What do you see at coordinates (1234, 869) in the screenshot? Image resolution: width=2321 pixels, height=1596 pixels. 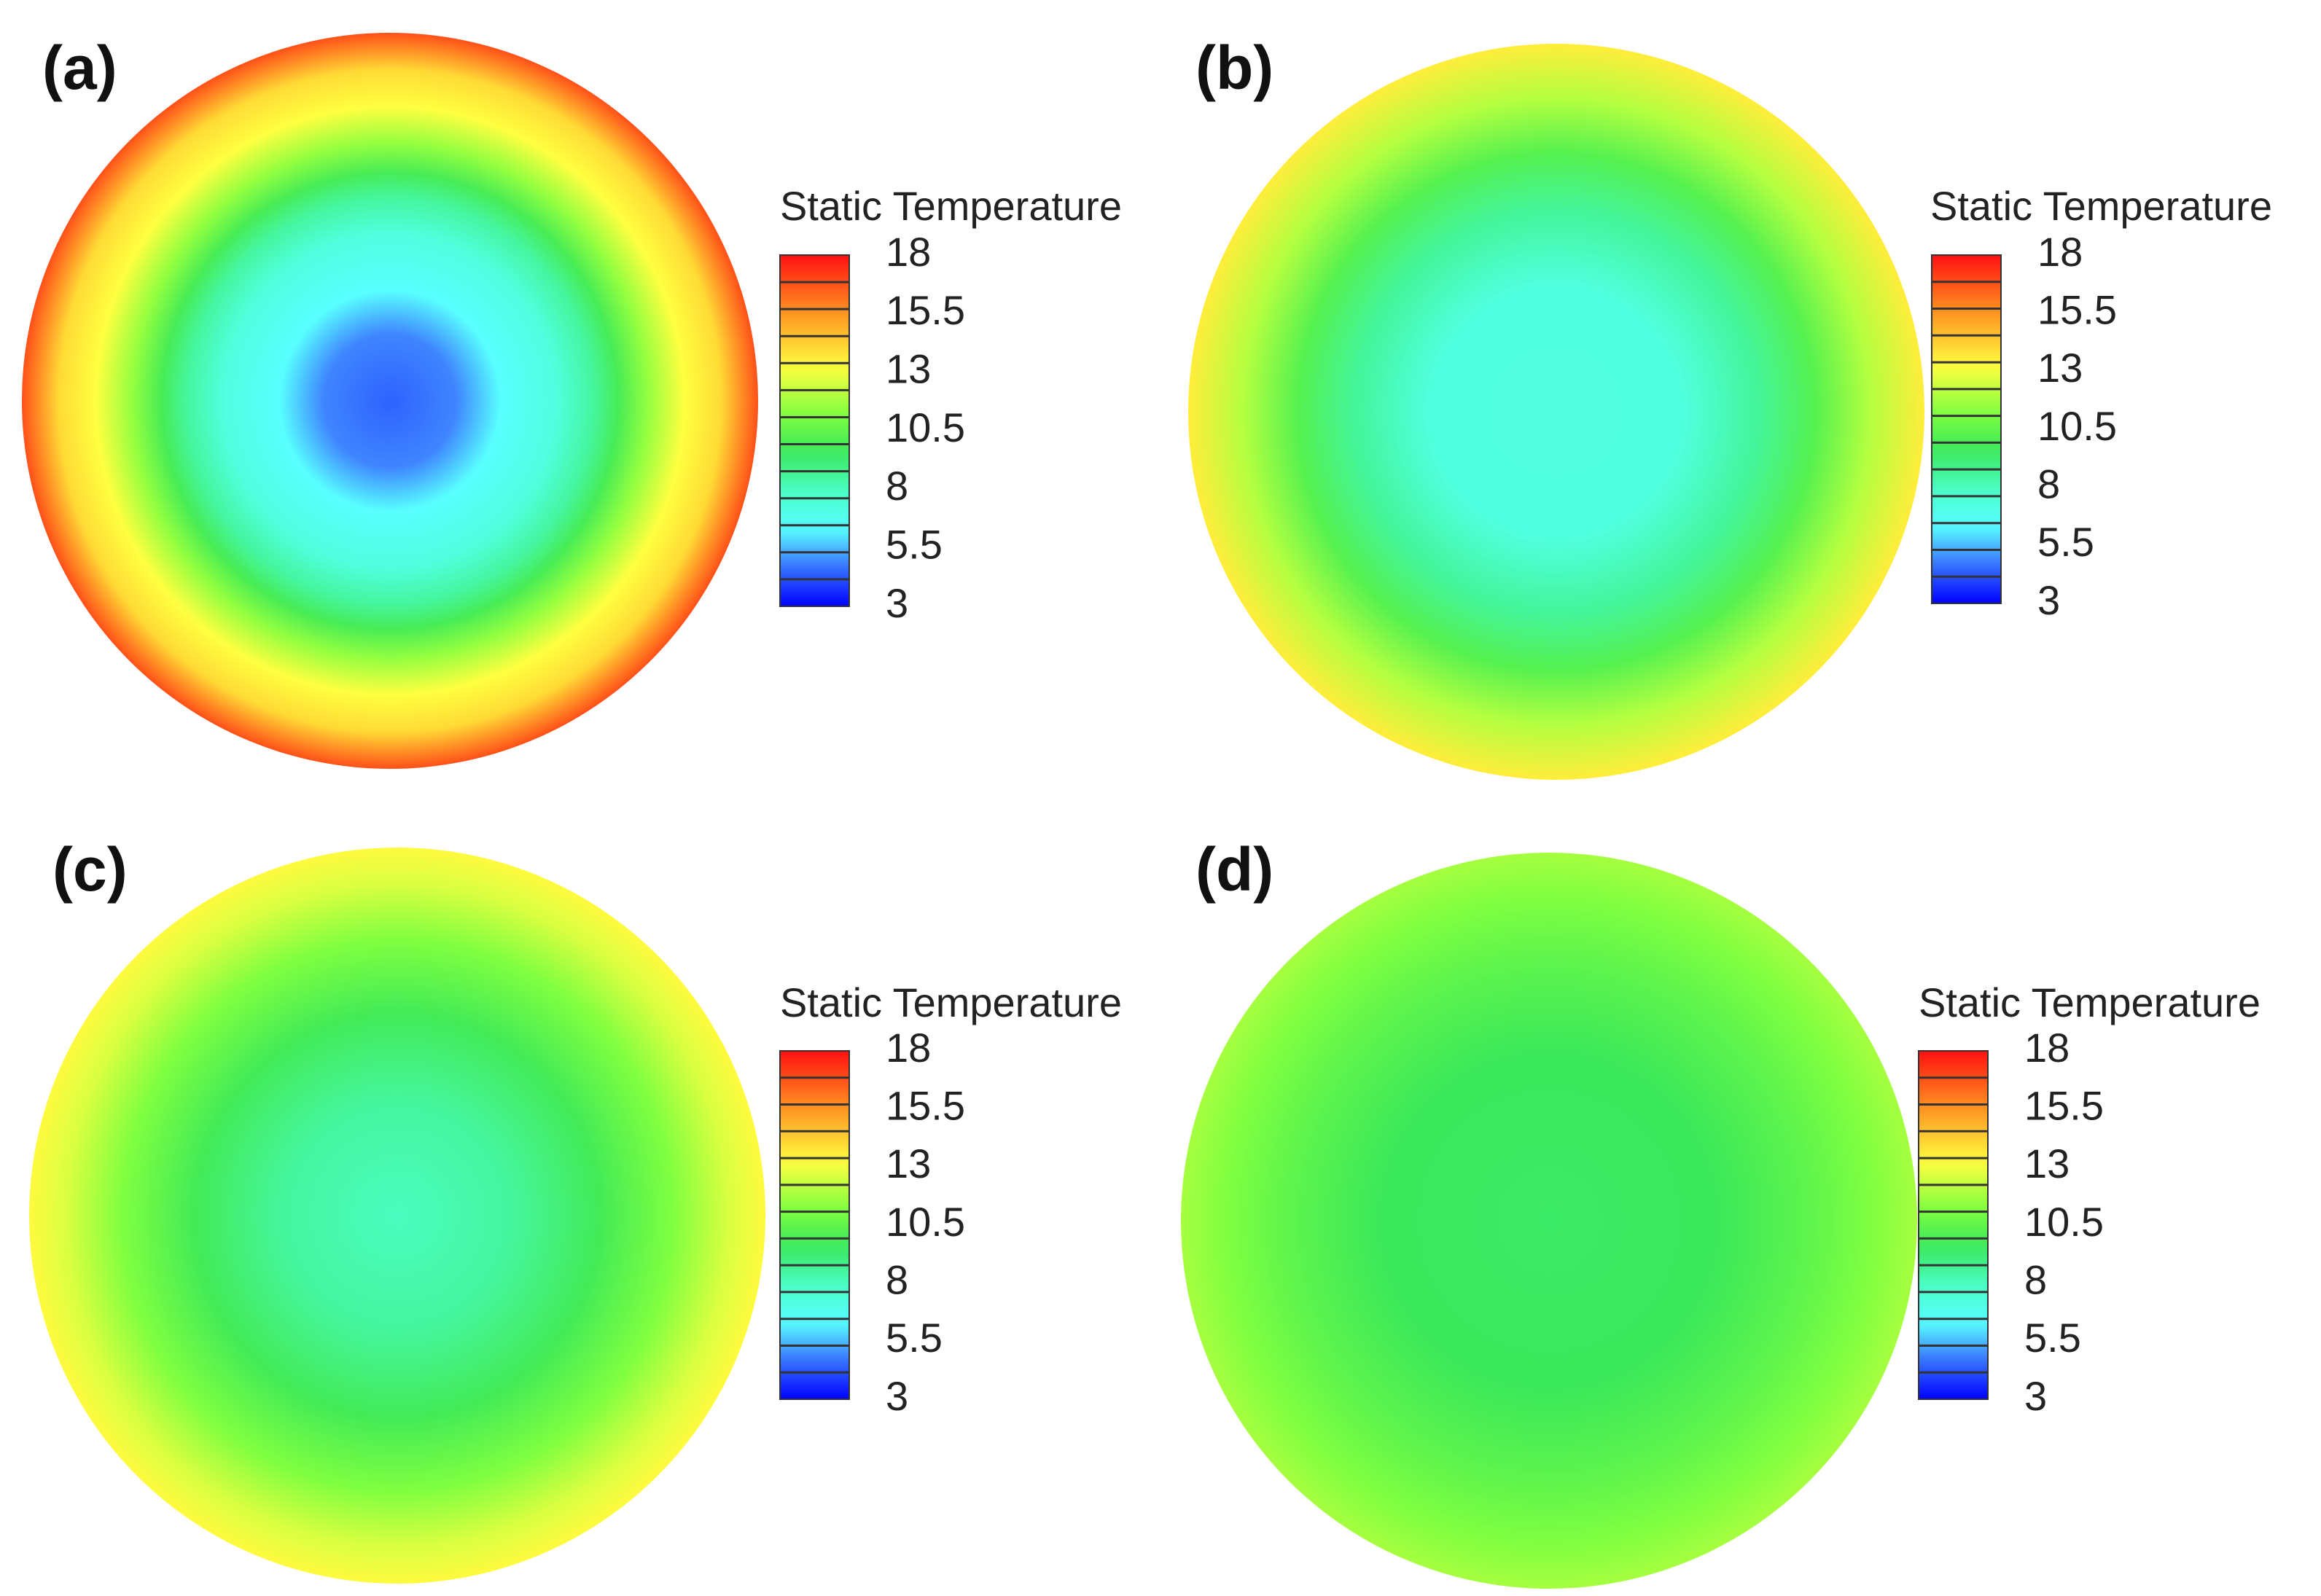 I see `panel-label-d: (d)` at bounding box center [1234, 869].